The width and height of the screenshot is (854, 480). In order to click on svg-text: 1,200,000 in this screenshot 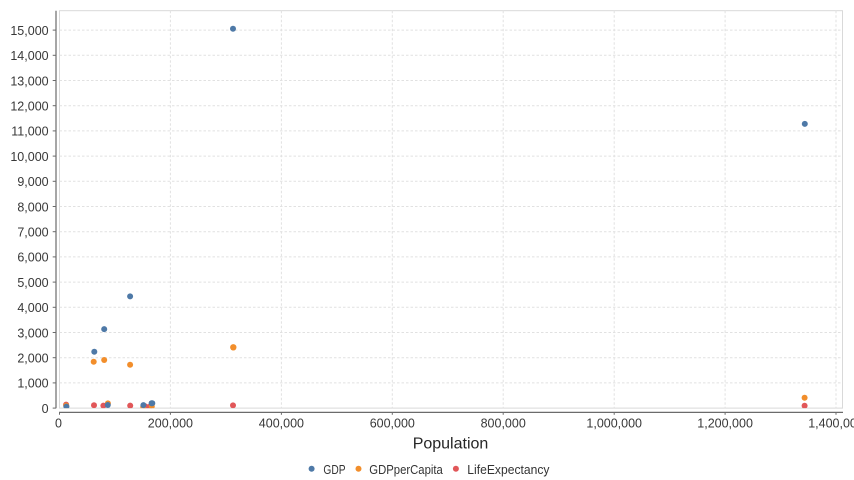, I will do `click(725, 424)`.